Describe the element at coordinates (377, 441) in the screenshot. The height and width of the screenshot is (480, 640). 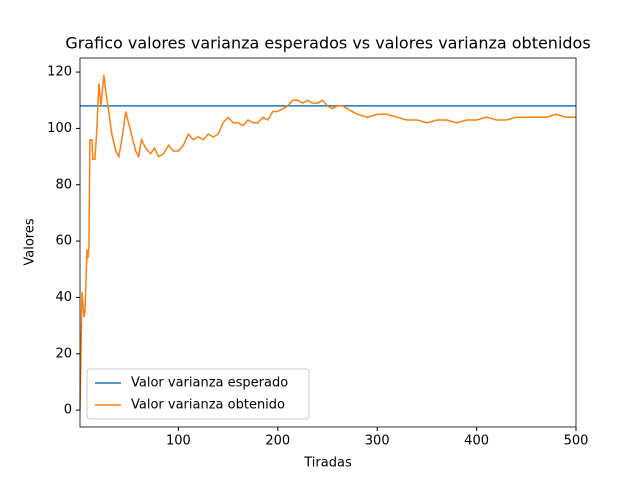
I see `x-tick-label: 300` at that location.